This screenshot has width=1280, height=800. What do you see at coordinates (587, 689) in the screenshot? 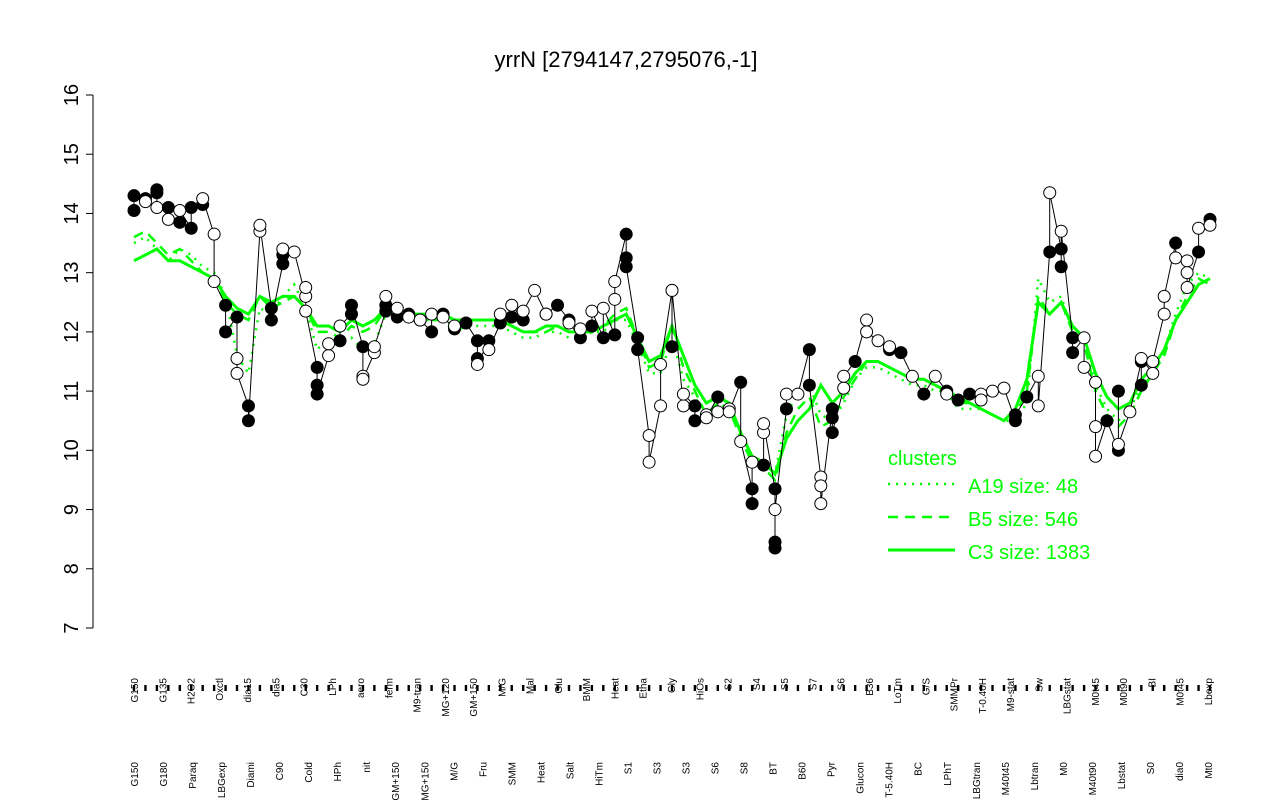
I see `x-tick-label: BMM` at bounding box center [587, 689].